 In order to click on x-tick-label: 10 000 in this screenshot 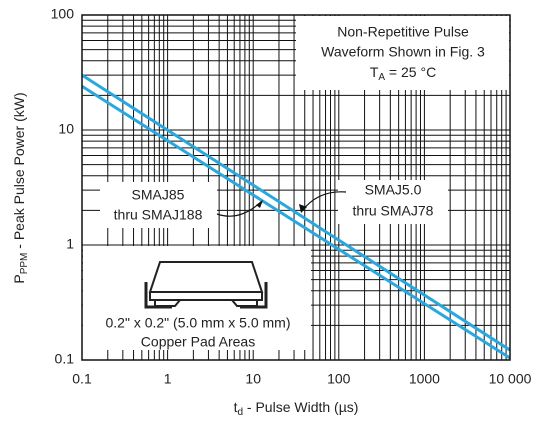, I will do `click(510, 379)`.